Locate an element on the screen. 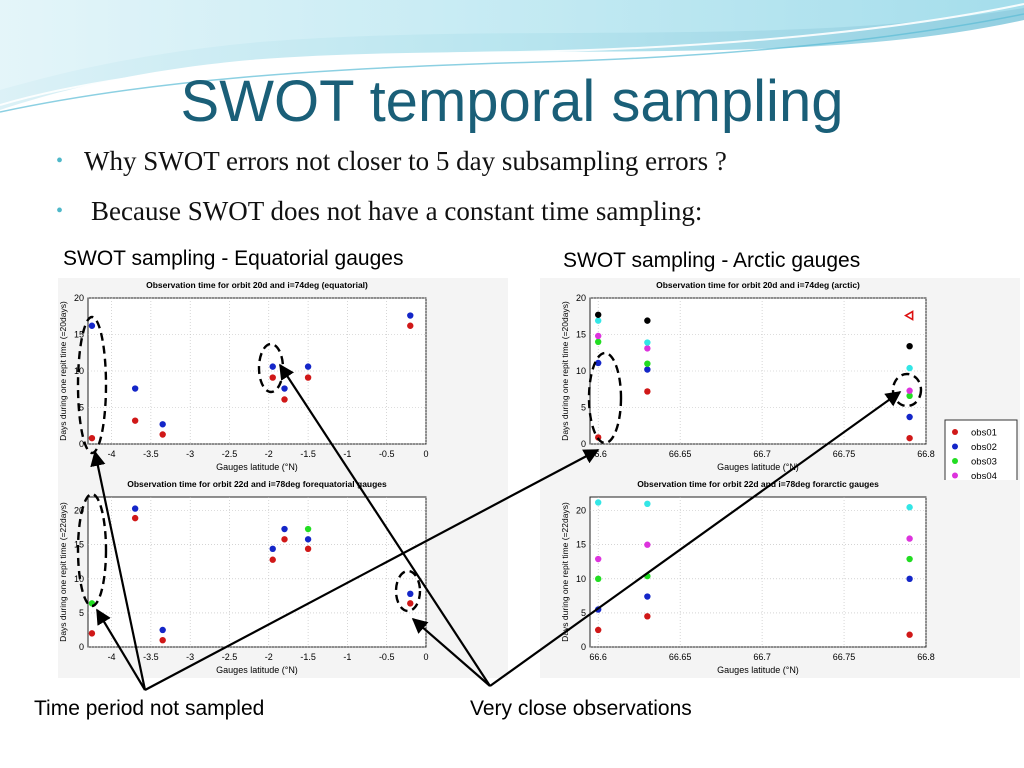 The height and width of the screenshot is (768, 1024). y-axis-label: Days during one repit time (=22days) is located at coordinates (63, 572).